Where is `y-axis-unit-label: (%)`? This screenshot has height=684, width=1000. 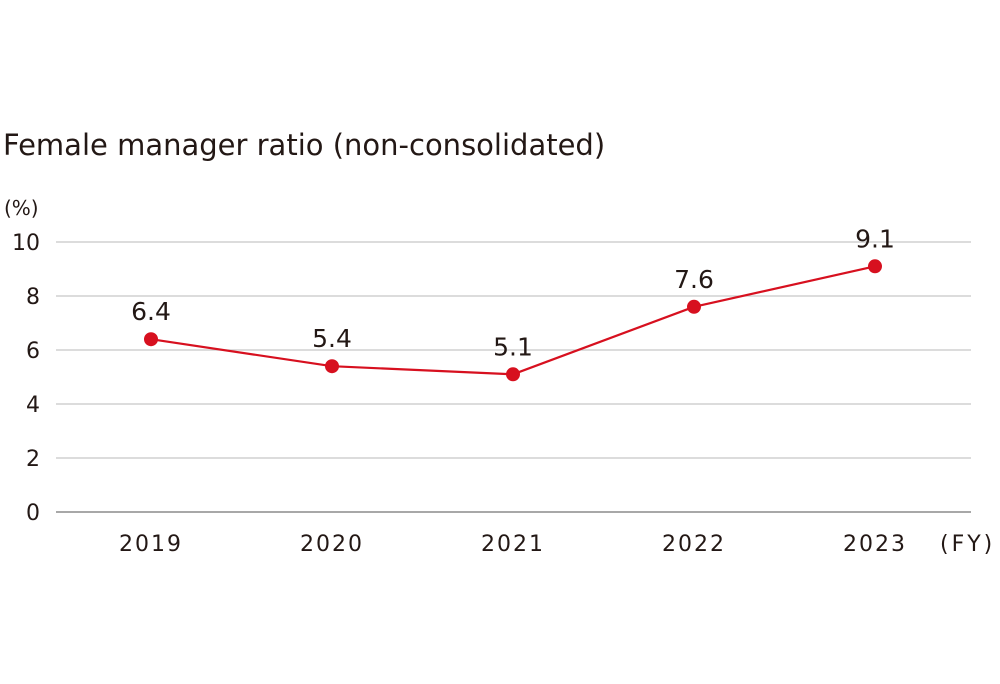
y-axis-unit-label: (%) is located at coordinates (21, 208).